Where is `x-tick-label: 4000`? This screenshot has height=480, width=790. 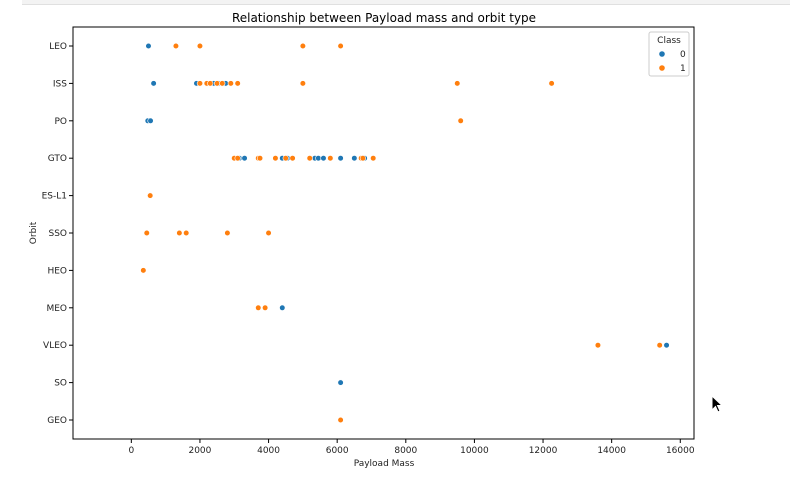 x-tick-label: 4000 is located at coordinates (268, 451).